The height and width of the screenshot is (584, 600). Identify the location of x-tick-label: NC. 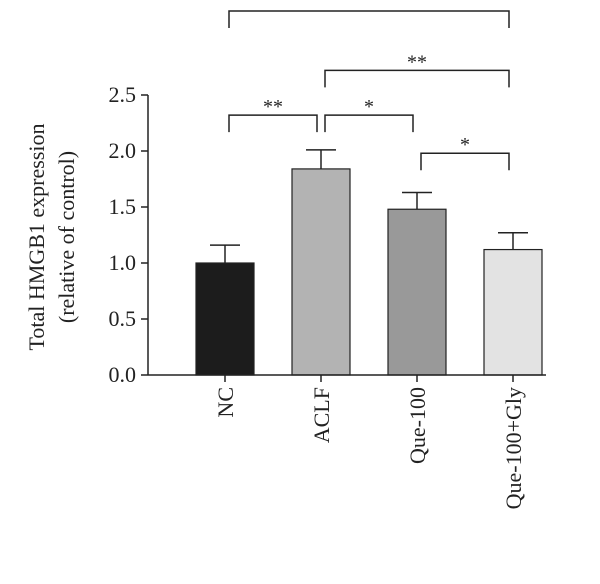
(225, 402).